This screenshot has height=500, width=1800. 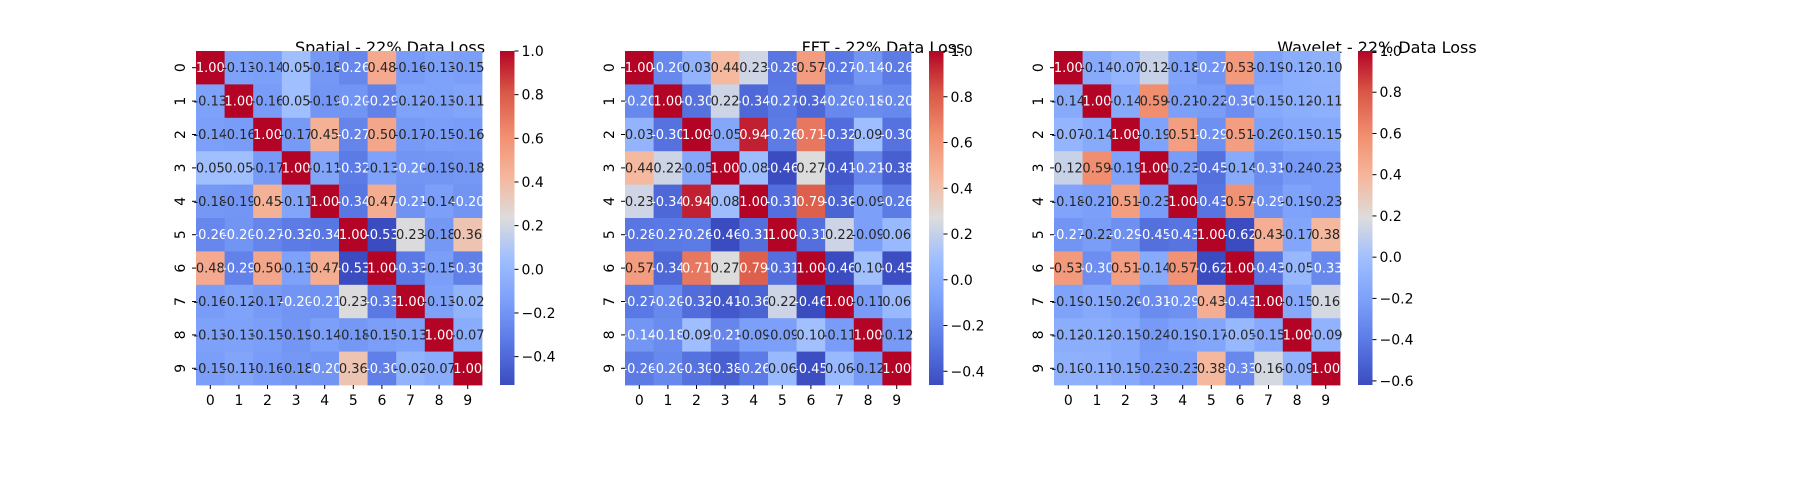 What do you see at coordinates (324, 401) in the screenshot?
I see `x-tick-label: 4` at bounding box center [324, 401].